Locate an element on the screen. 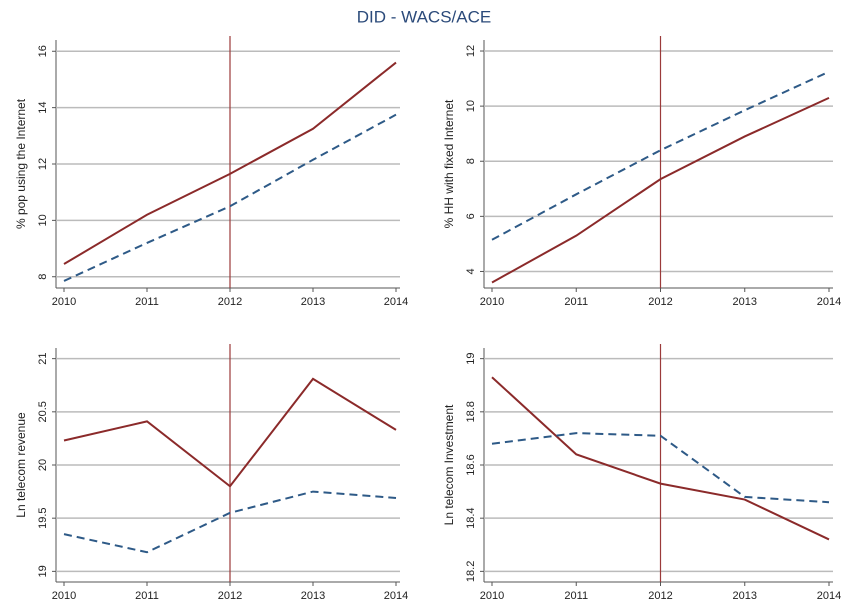 Image resolution: width=849 pixels, height=612 pixels. y-tick-label: 19.5 is located at coordinates (43, 517).